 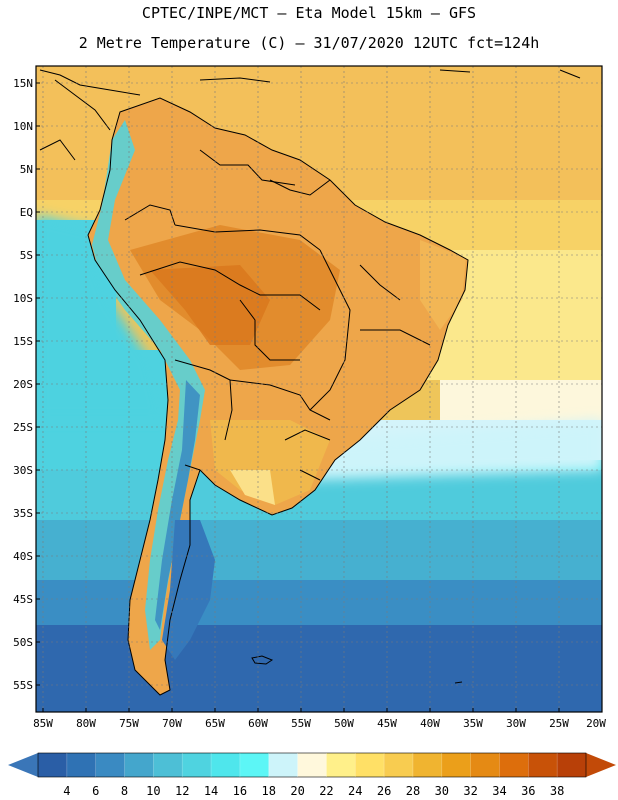 What do you see at coordinates (23, 83) in the screenshot?
I see `lat-label: 15N` at bounding box center [23, 83].